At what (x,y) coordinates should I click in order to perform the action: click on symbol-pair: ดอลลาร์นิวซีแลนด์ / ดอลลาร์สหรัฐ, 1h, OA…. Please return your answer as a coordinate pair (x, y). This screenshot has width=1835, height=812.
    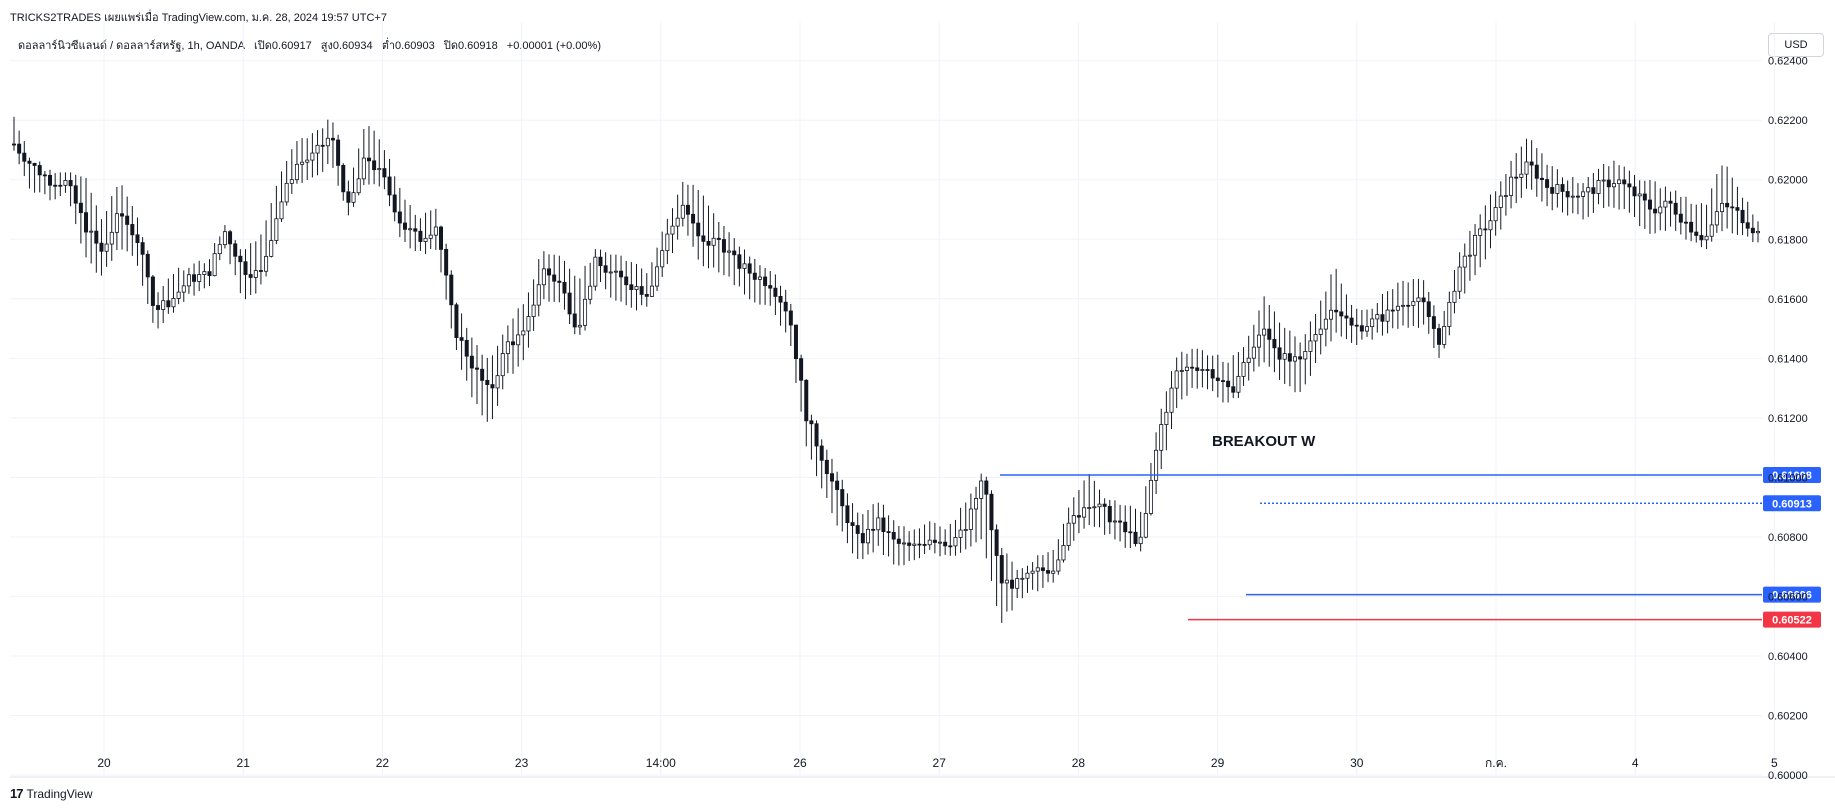
    Looking at the image, I should click on (131, 46).